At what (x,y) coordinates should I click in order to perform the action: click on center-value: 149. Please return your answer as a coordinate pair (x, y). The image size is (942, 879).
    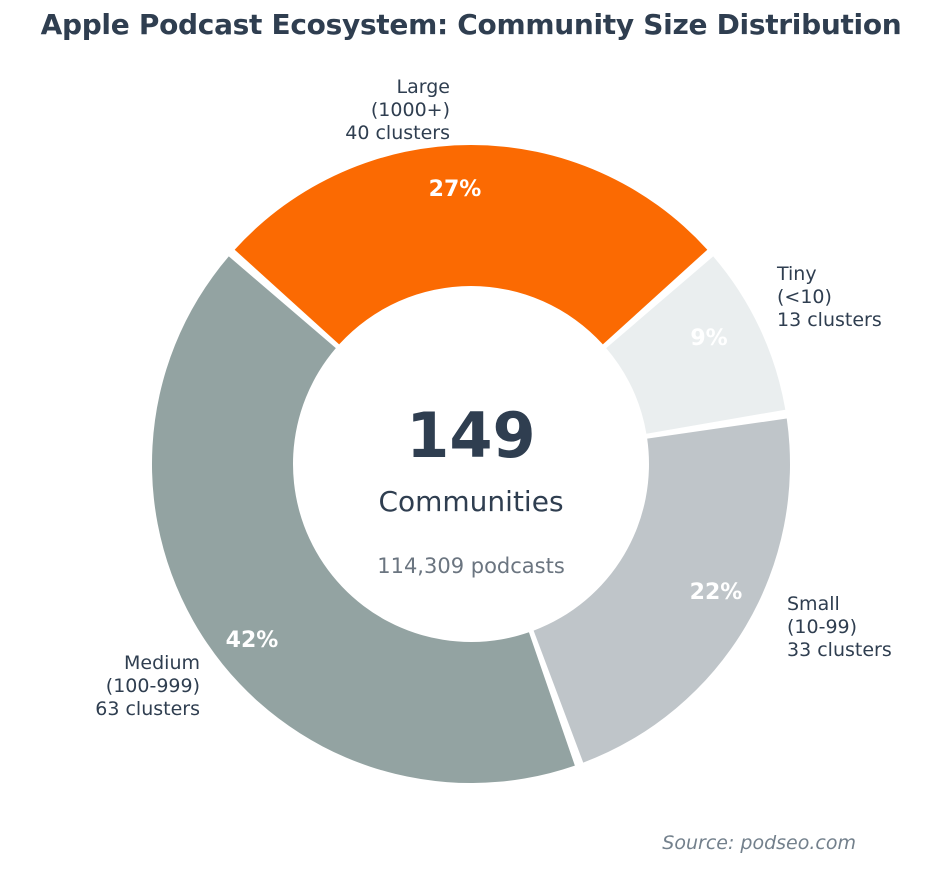
    Looking at the image, I should click on (470, 435).